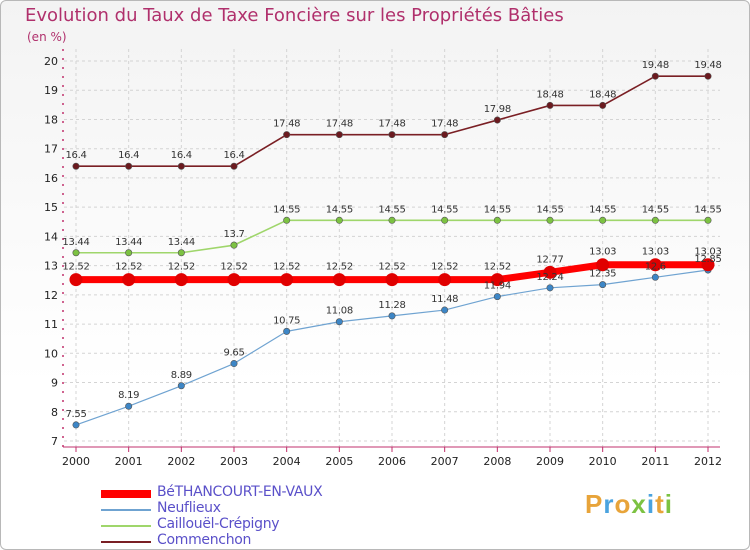 Image resolution: width=750 pixels, height=550 pixels. What do you see at coordinates (51, 149) in the screenshot?
I see `y-tick-label: 17` at bounding box center [51, 149].